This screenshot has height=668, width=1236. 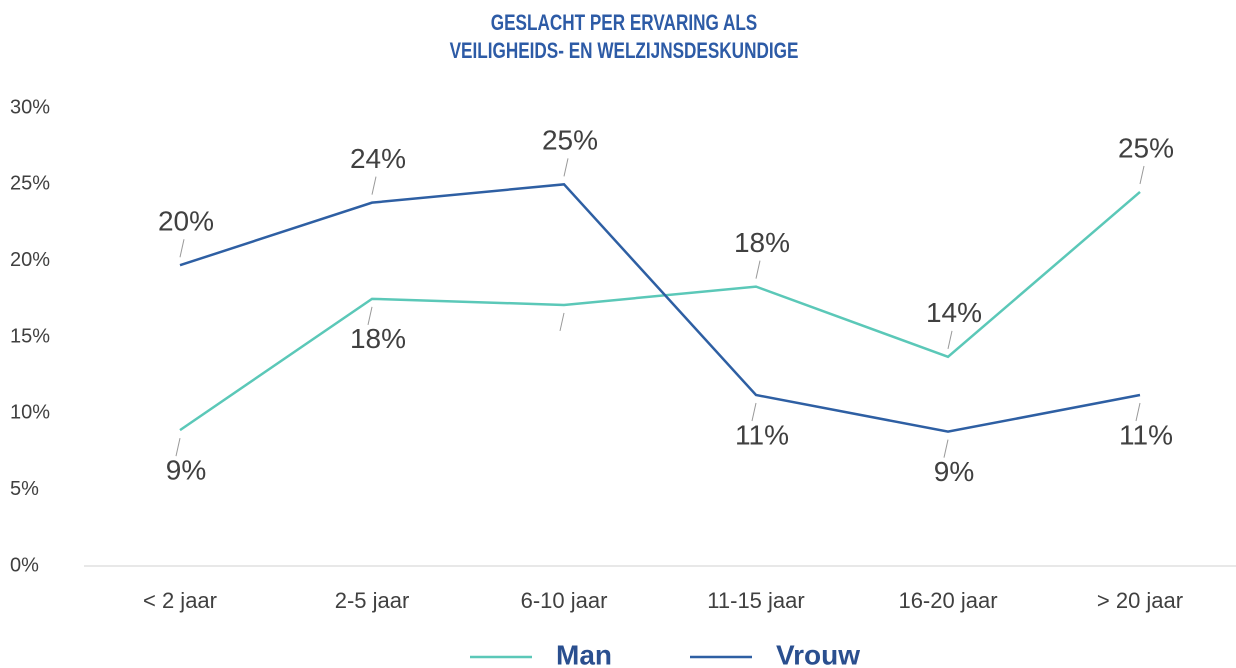 I want to click on legend-label: Vrouw, so click(x=818, y=653).